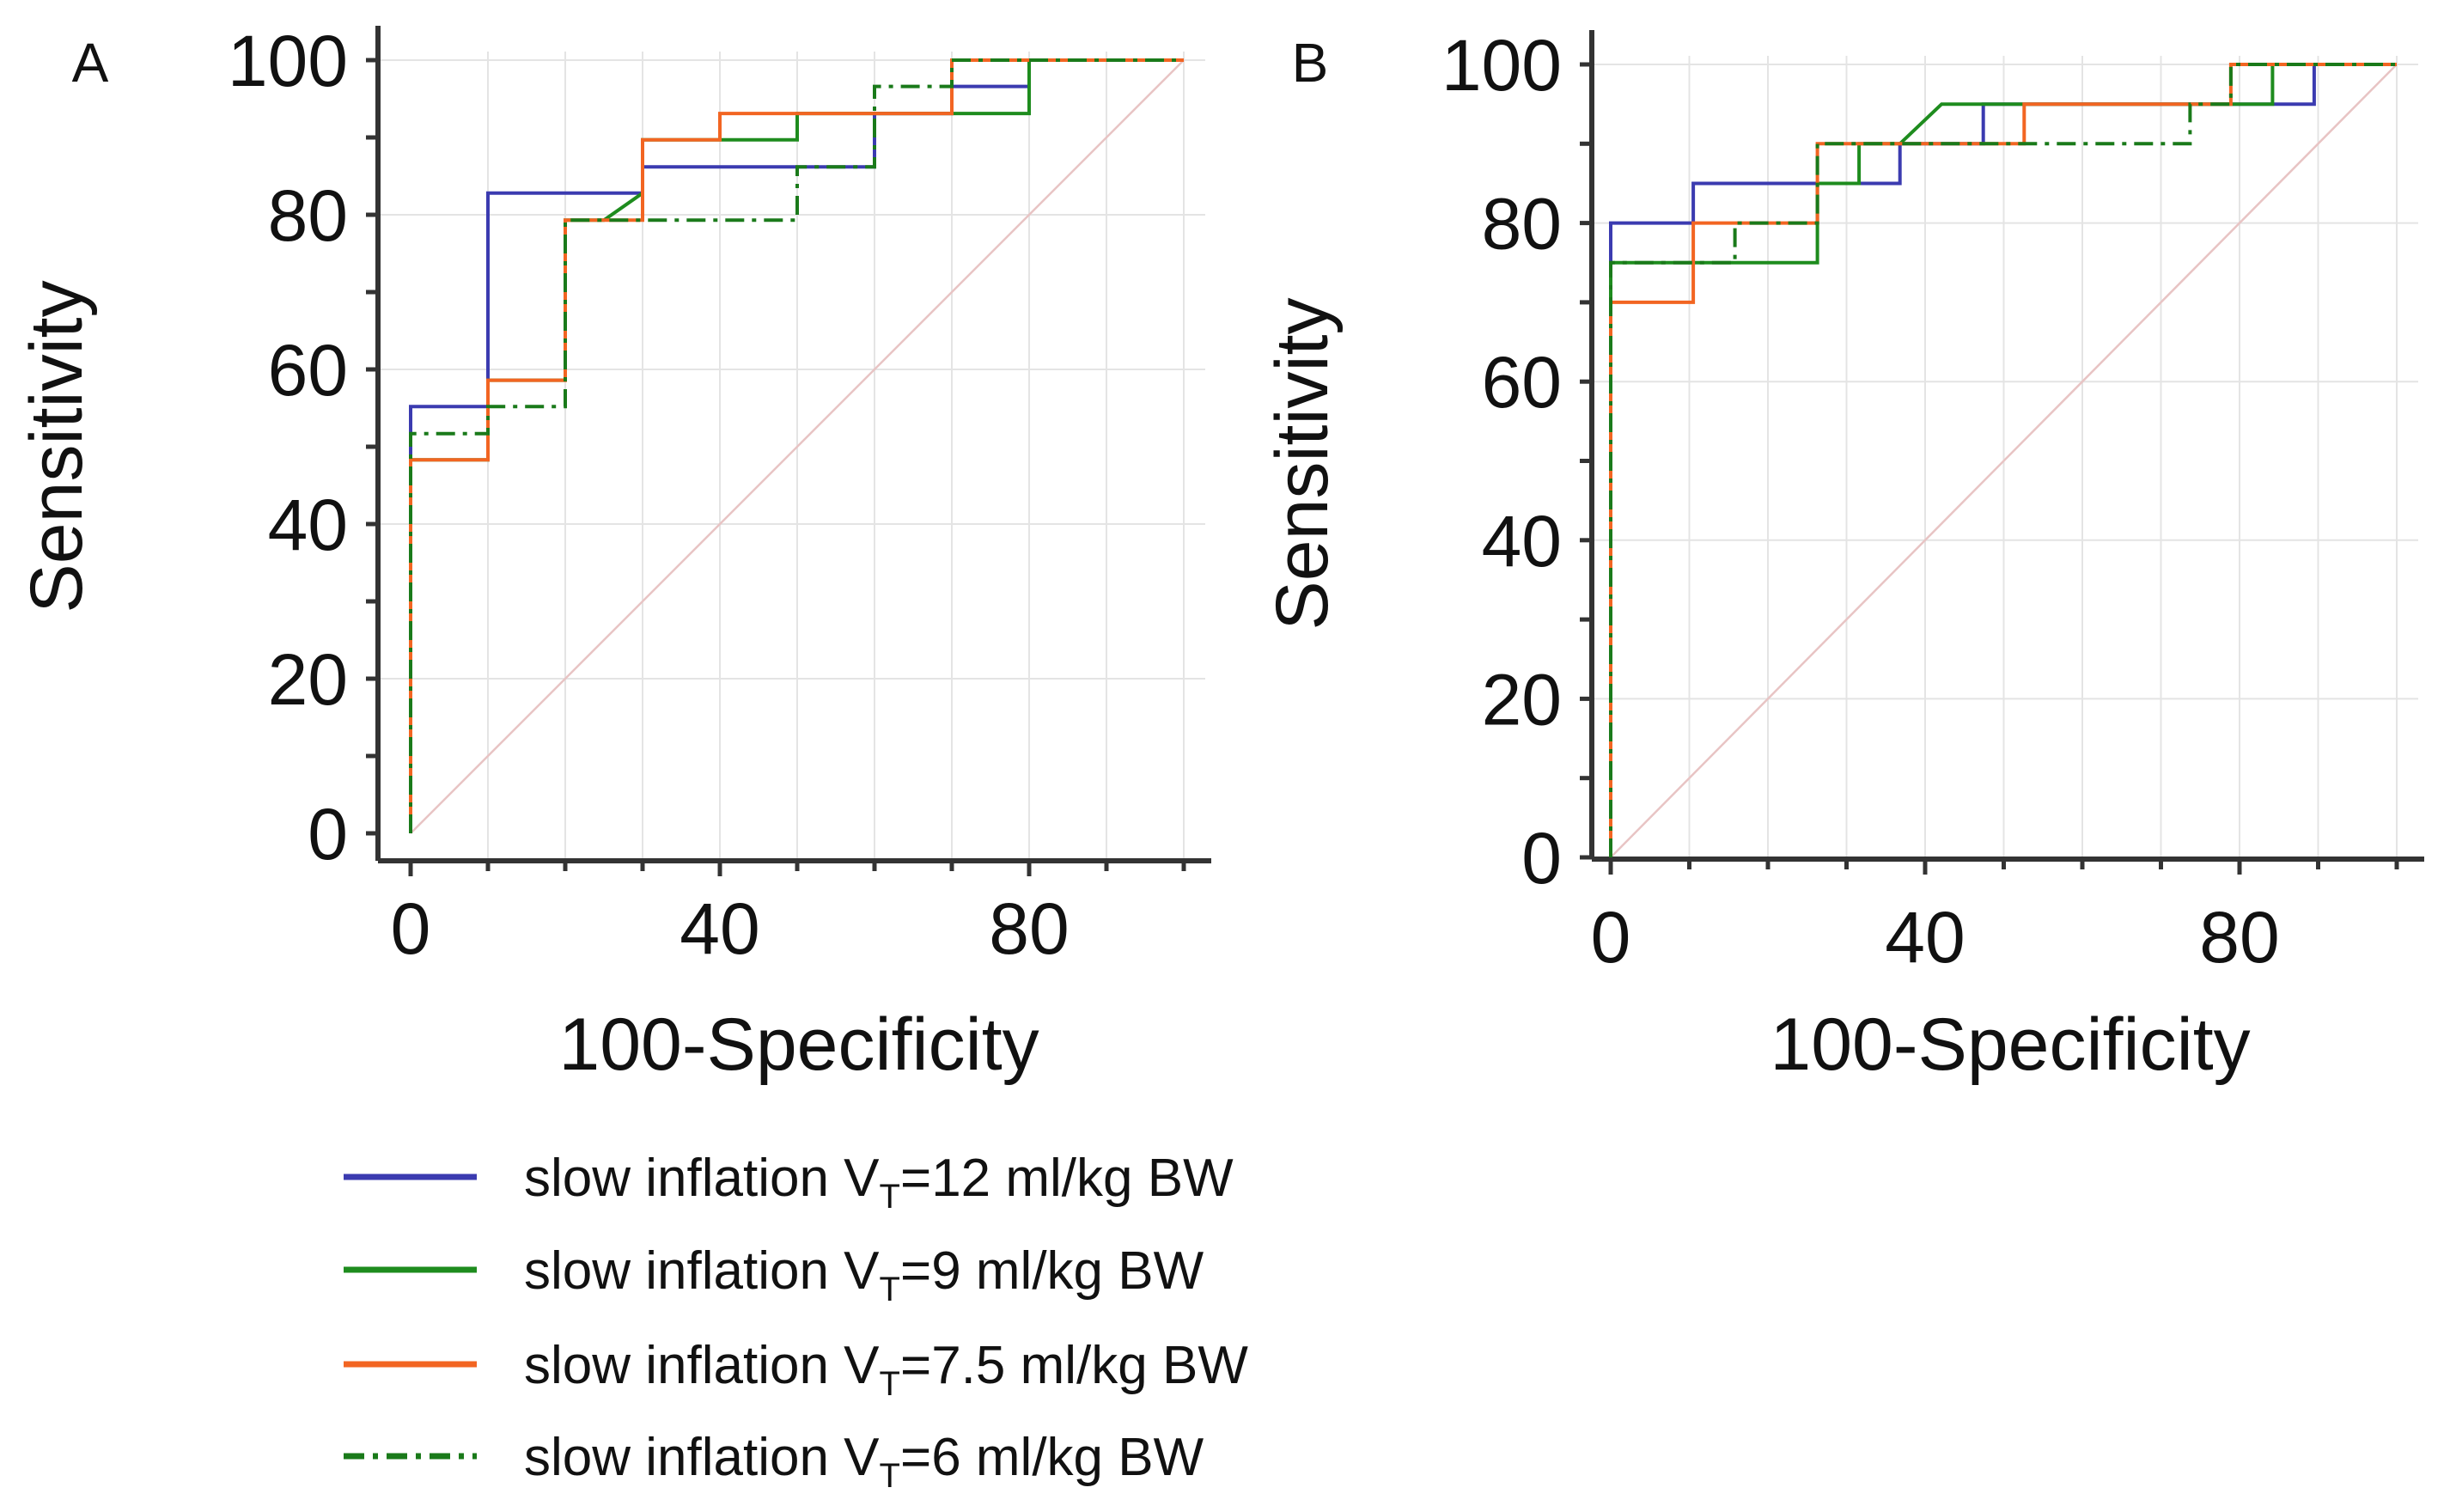 This screenshot has width=2450, height=1512. I want to click on legend-label-suffix: =6 ml/kg BW, so click(1052, 1457).